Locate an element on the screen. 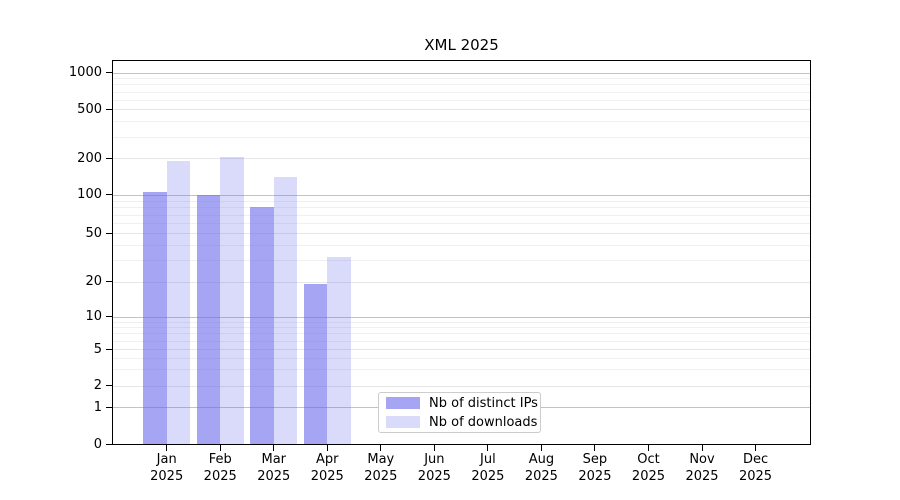  xtick-mark-jun is located at coordinates (434, 448).